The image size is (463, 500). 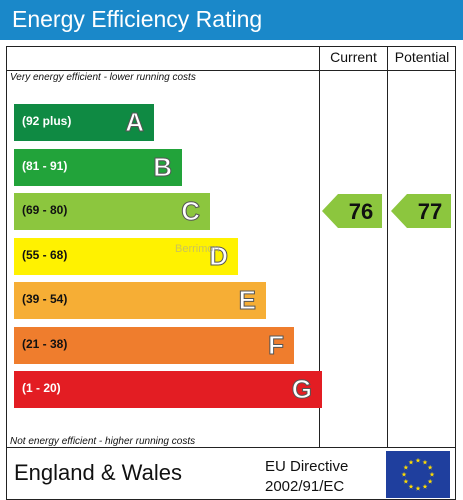 What do you see at coordinates (197, 249) in the screenshot?
I see `watermark: Berrimon` at bounding box center [197, 249].